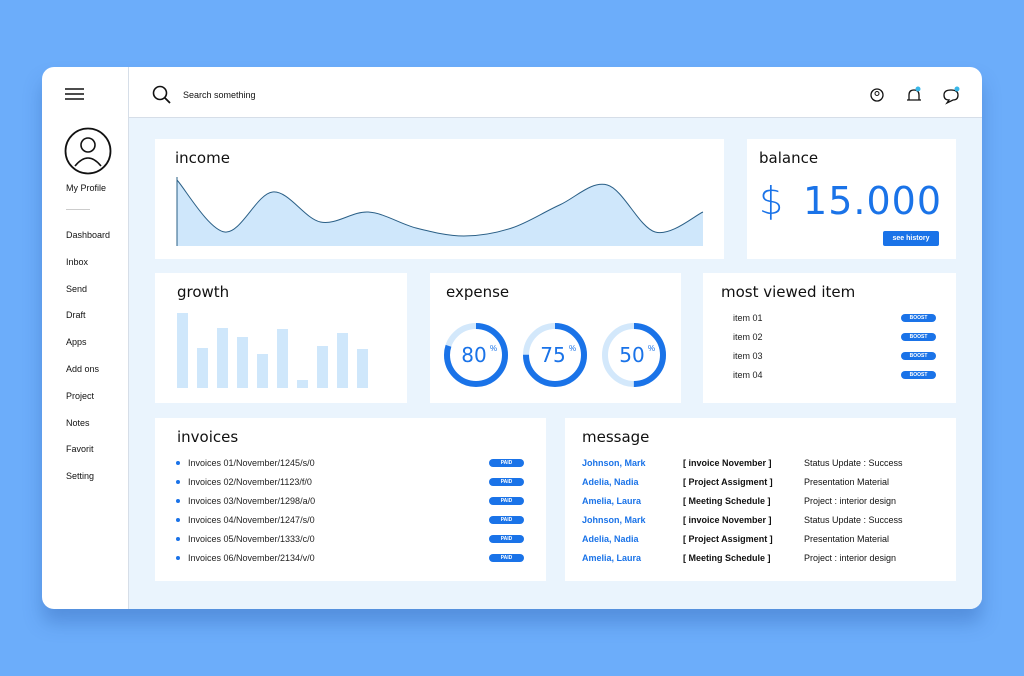  Describe the element at coordinates (951, 95) in the screenshot. I see `chat-icon` at that location.